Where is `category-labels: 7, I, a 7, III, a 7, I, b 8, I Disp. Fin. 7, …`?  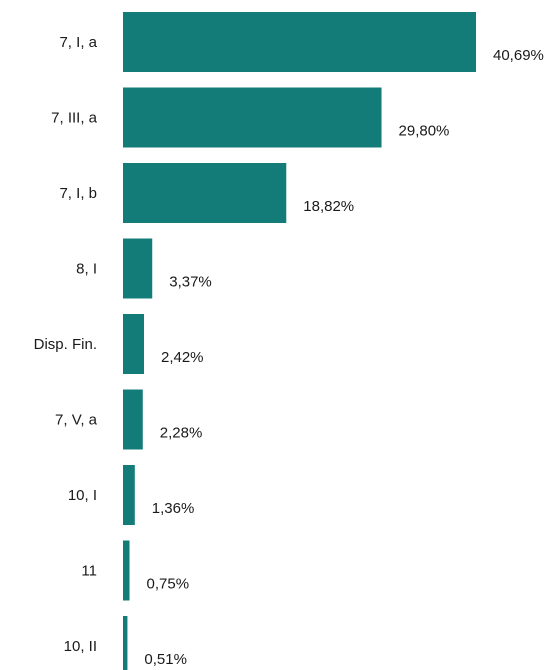
category-labels: 7, I, a 7, III, a 7, I, b 8, I Disp. Fin. 7, … is located at coordinates (66, 344).